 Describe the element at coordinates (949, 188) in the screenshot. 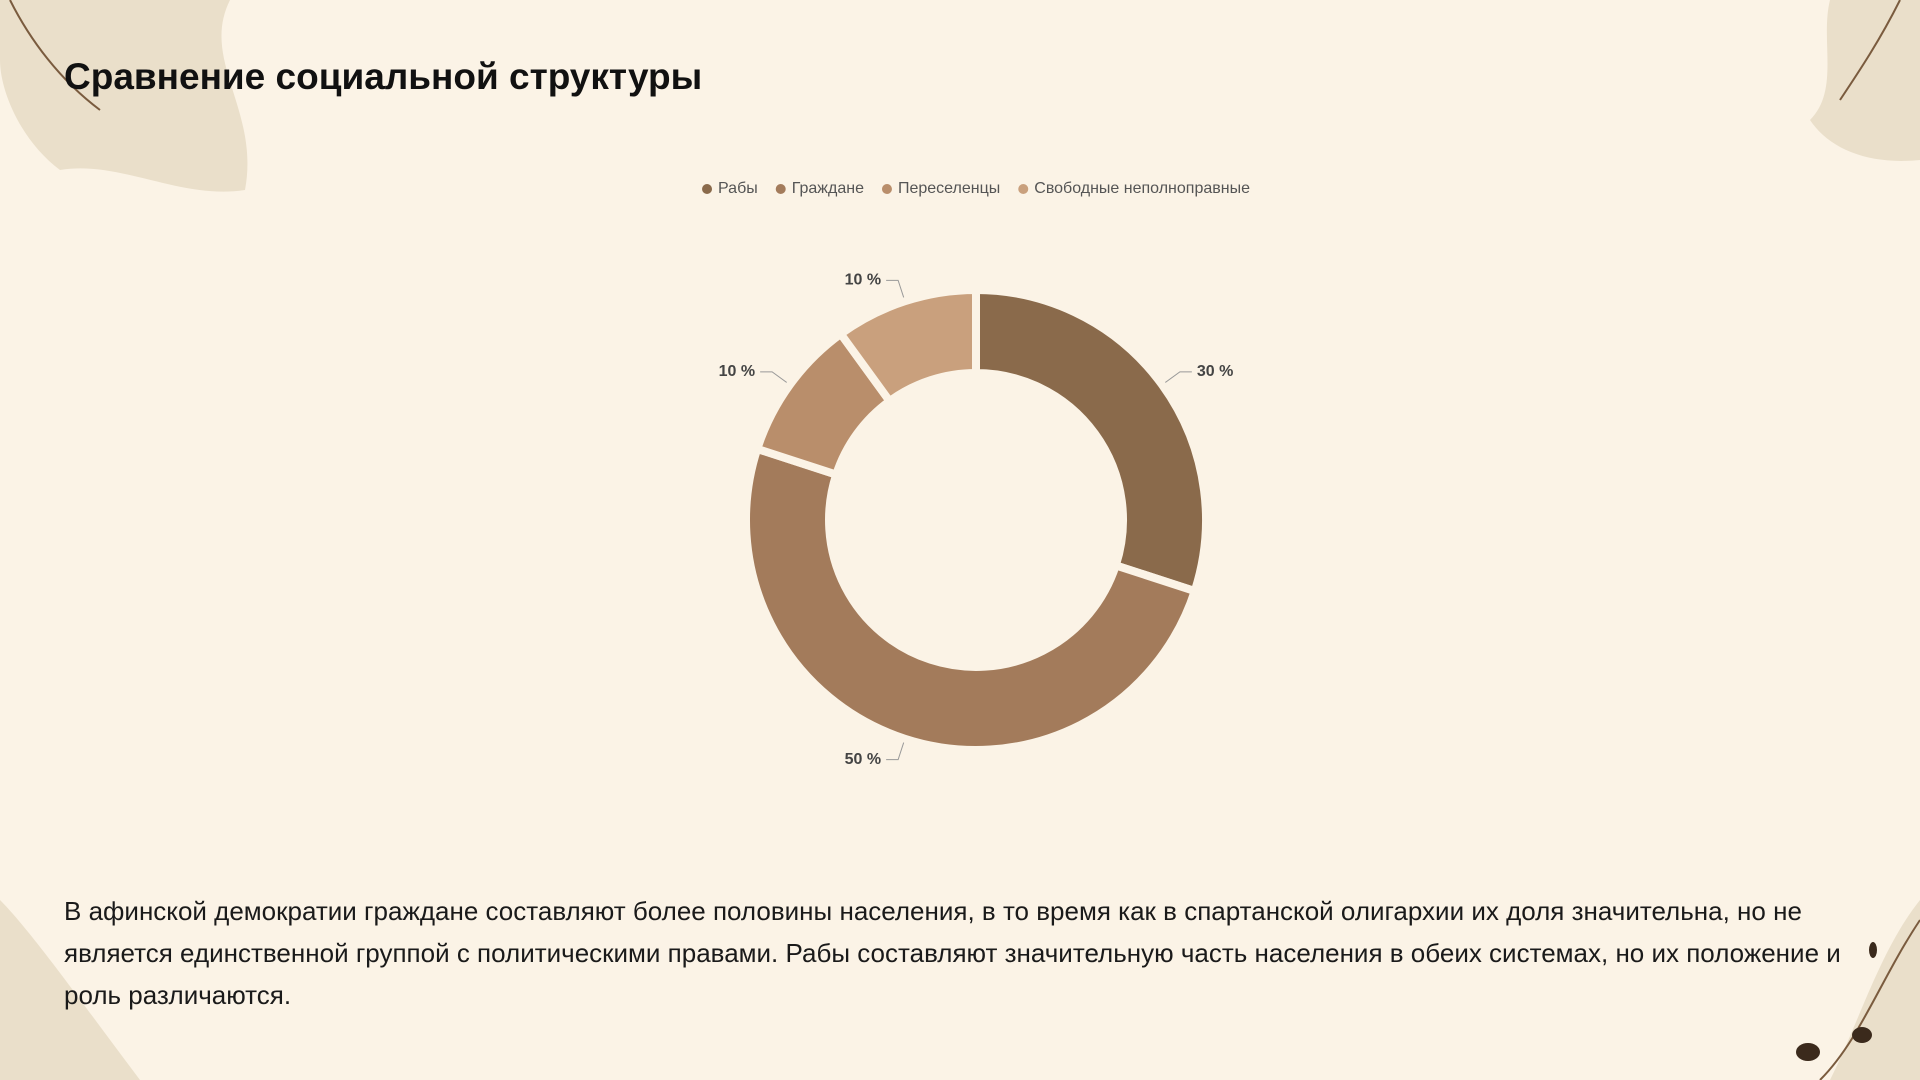

I see `legend-label: Переселенцы` at that location.